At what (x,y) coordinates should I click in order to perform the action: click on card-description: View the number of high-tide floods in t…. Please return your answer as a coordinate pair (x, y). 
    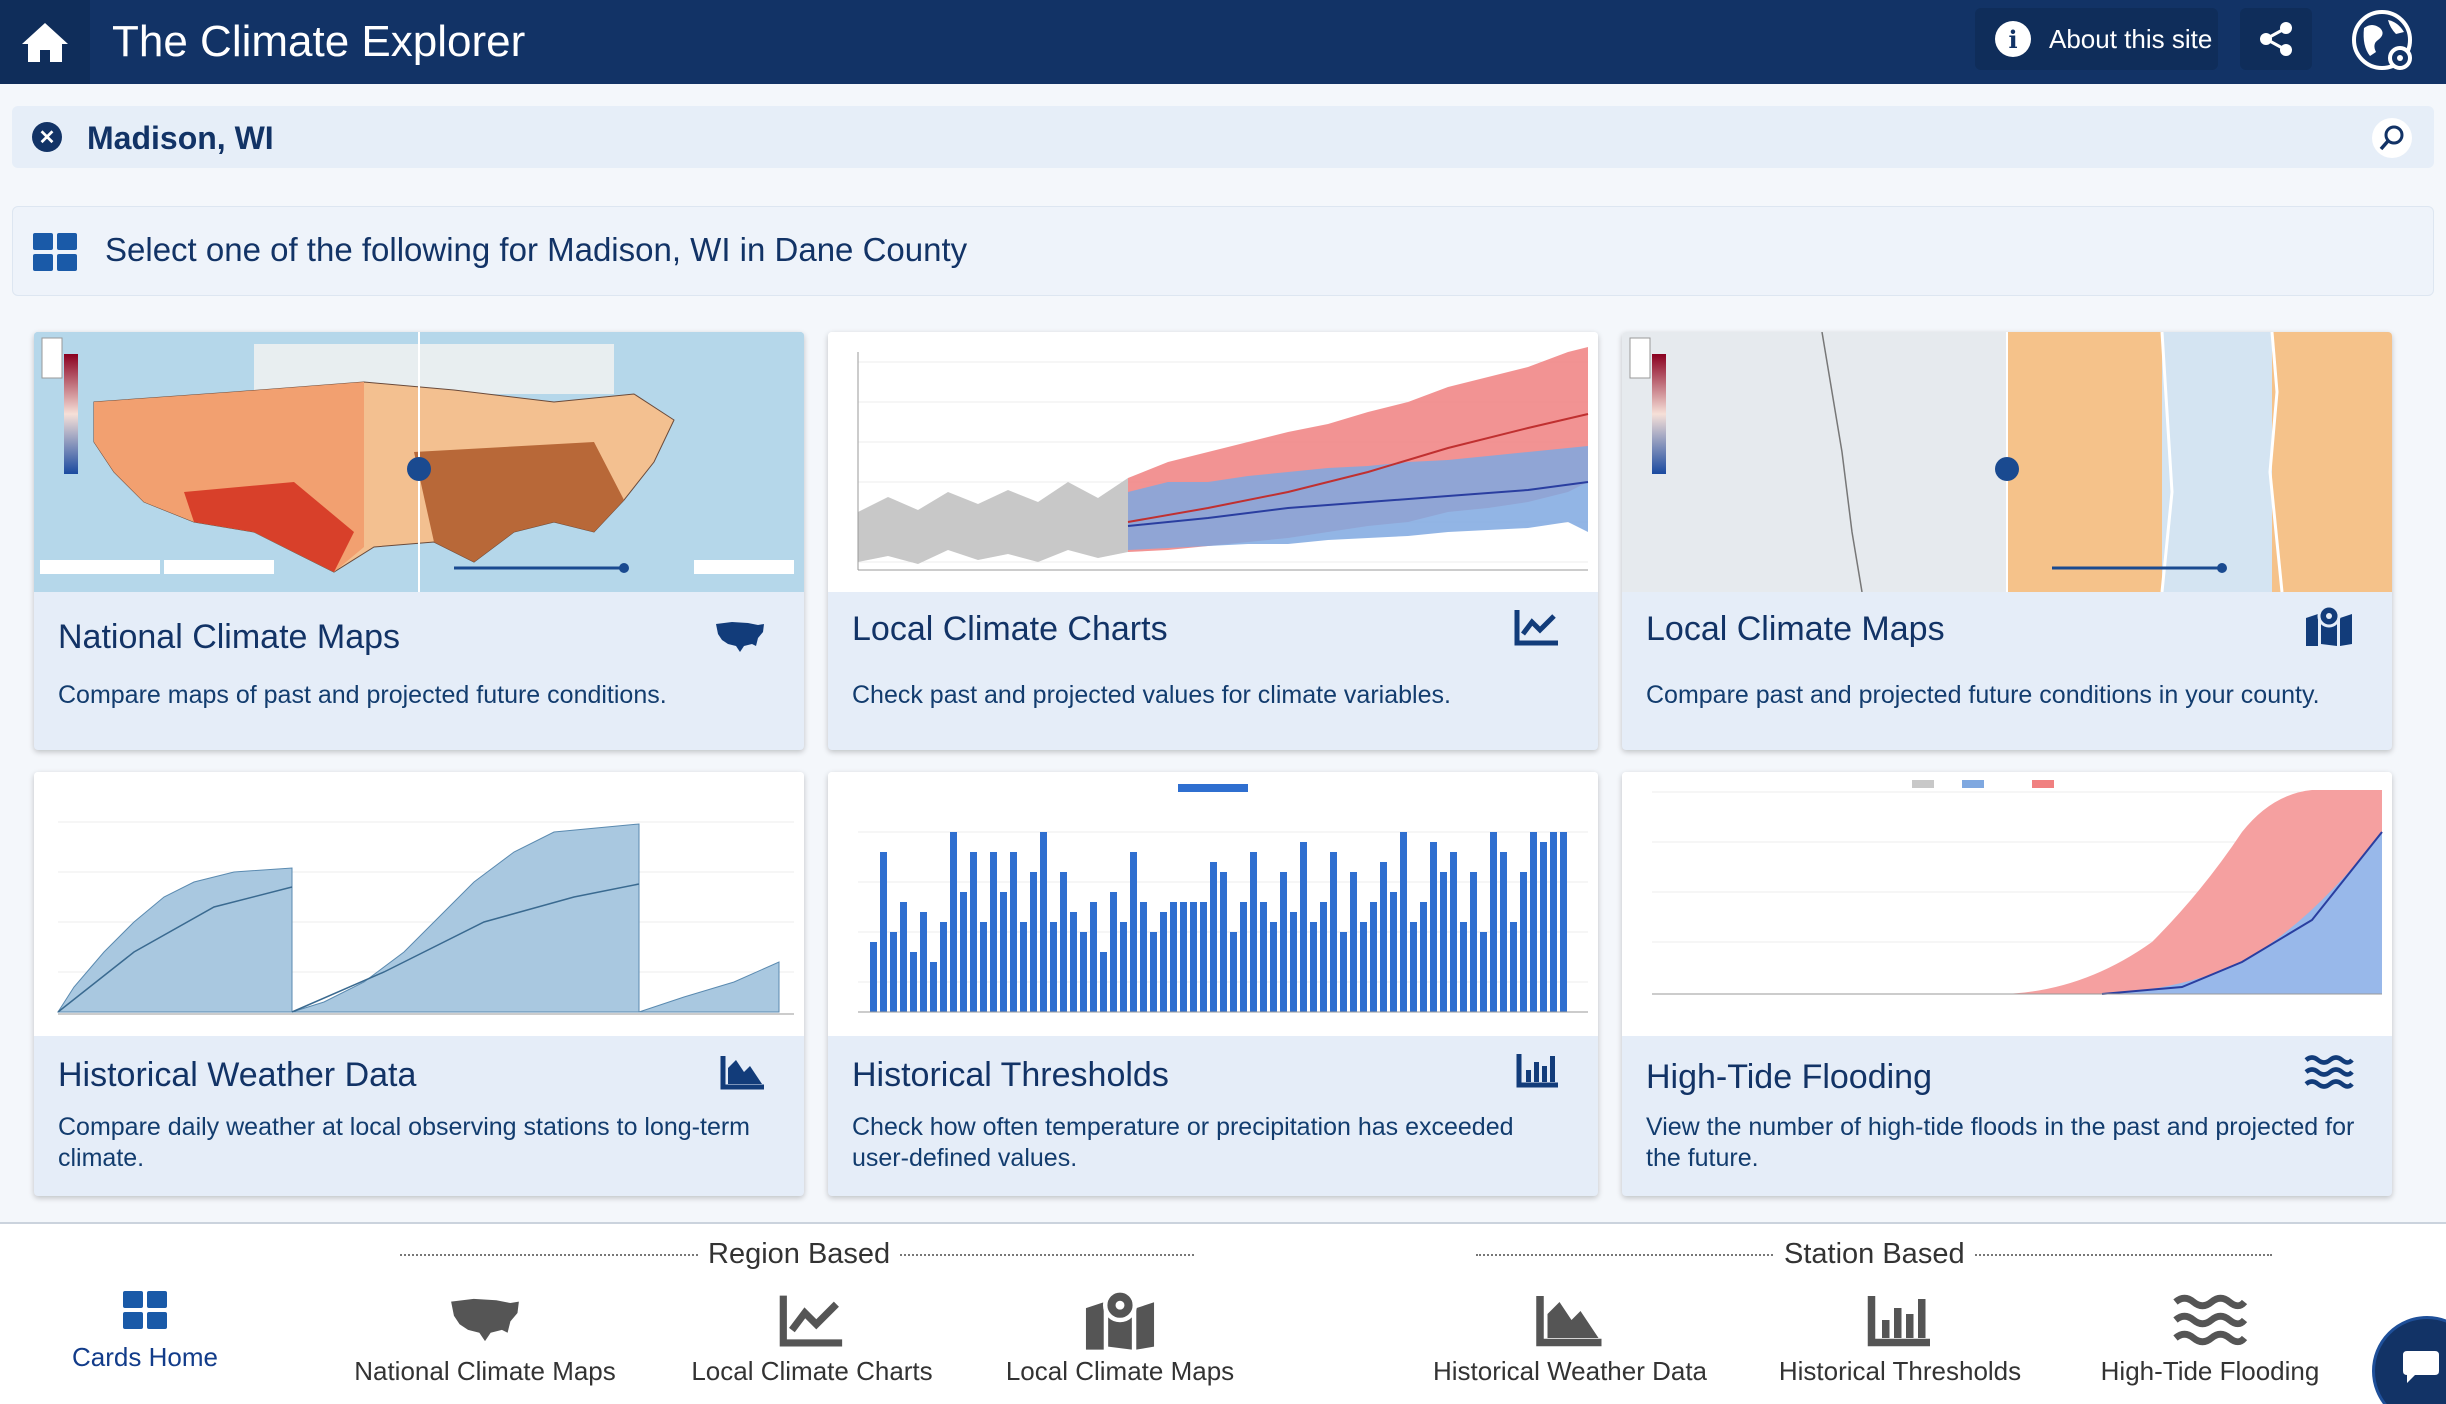
    Looking at the image, I should click on (2000, 1142).